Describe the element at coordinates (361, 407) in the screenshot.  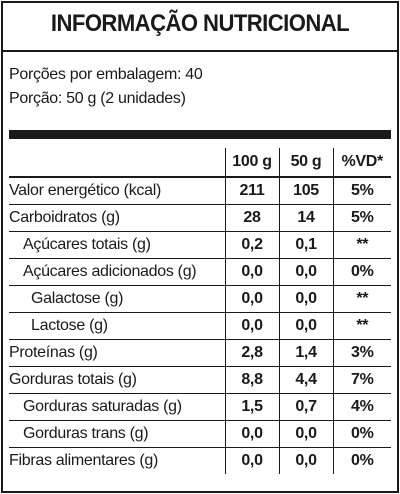
I see `value-vd: 4%` at that location.